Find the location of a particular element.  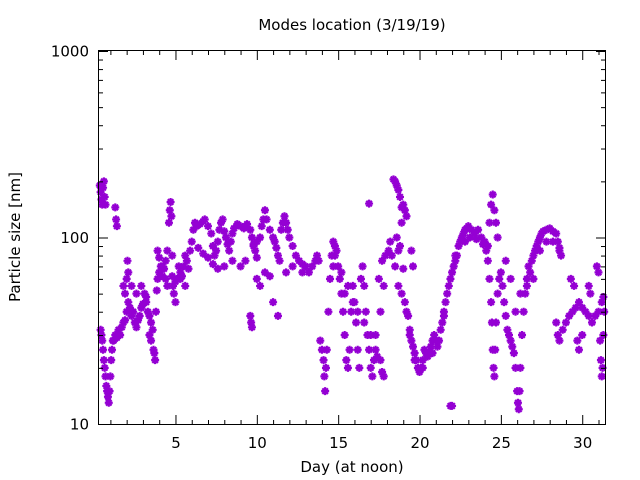

x-tick-label: 20 is located at coordinates (419, 443).